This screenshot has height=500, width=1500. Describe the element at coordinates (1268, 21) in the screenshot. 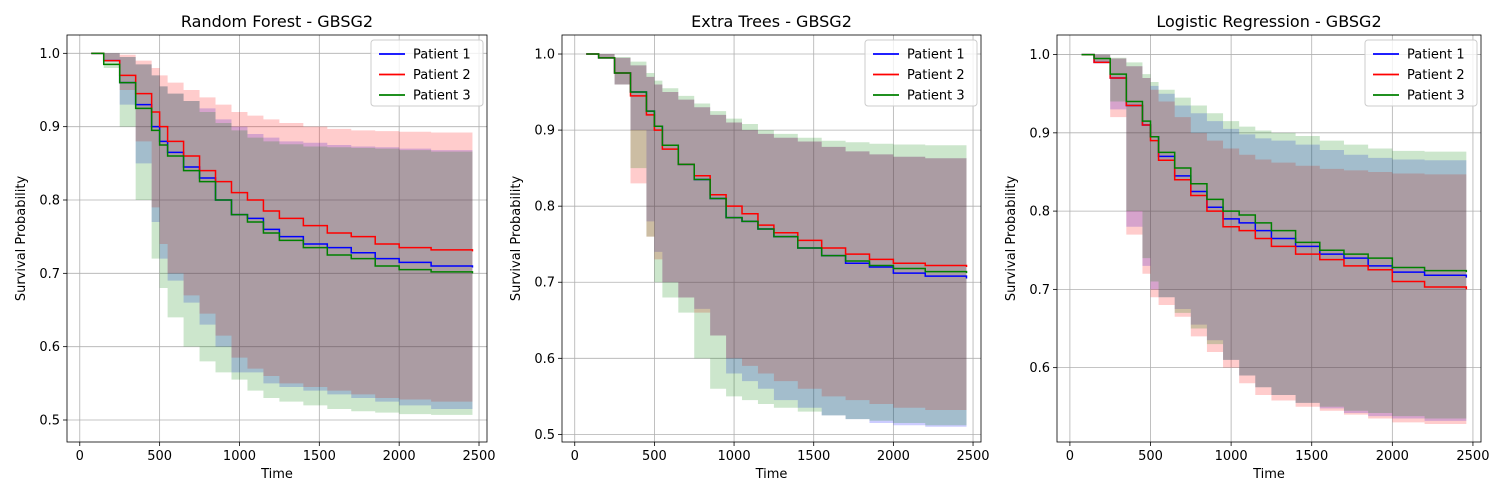

I see `chart-title: Logistic Regression - GBSG2` at that location.